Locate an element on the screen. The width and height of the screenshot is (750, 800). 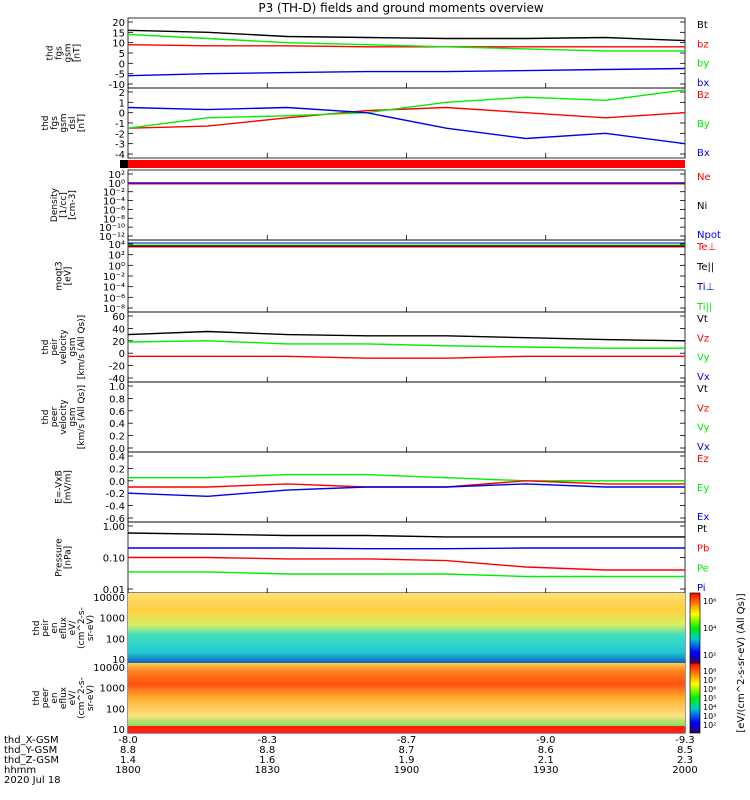
y-axis-label: E=-VxB is located at coordinates (60, 487).